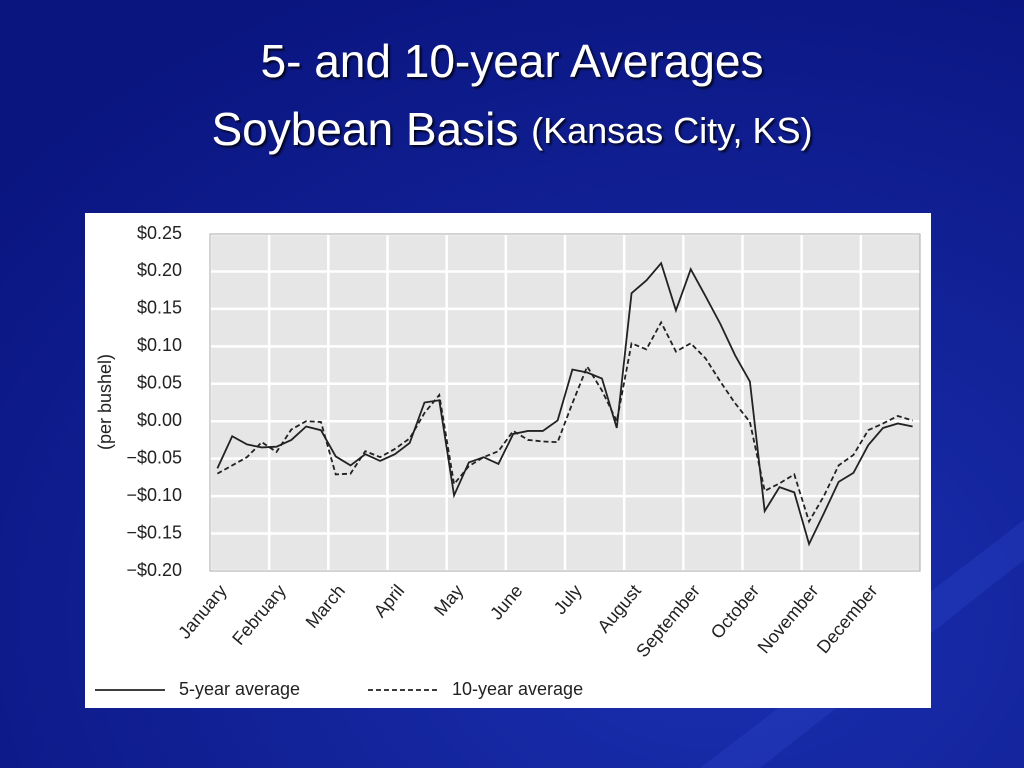 The image size is (1024, 768). What do you see at coordinates (159, 270) in the screenshot?
I see `y-tick-label: $0.20` at bounding box center [159, 270].